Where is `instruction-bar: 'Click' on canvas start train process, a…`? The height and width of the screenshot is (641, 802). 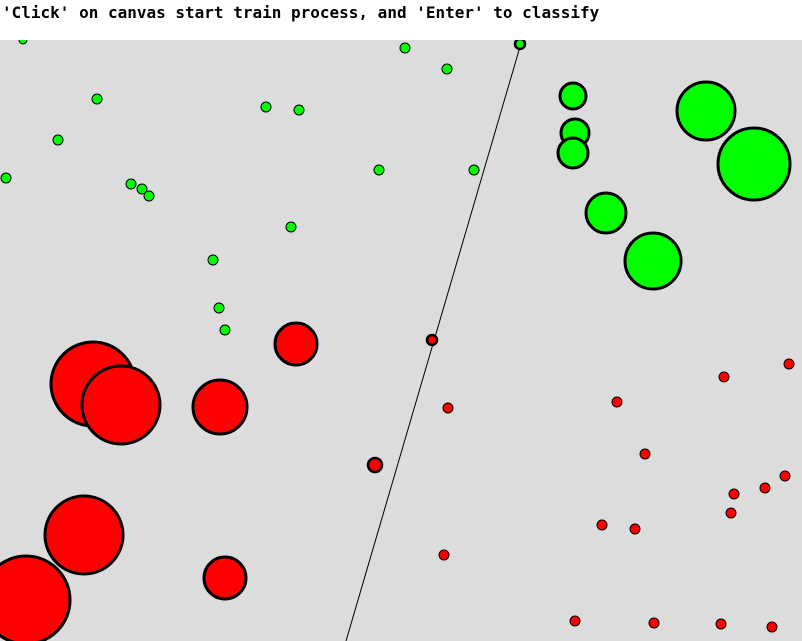 instruction-bar: 'Click' on canvas start train process, a… is located at coordinates (401, 20).